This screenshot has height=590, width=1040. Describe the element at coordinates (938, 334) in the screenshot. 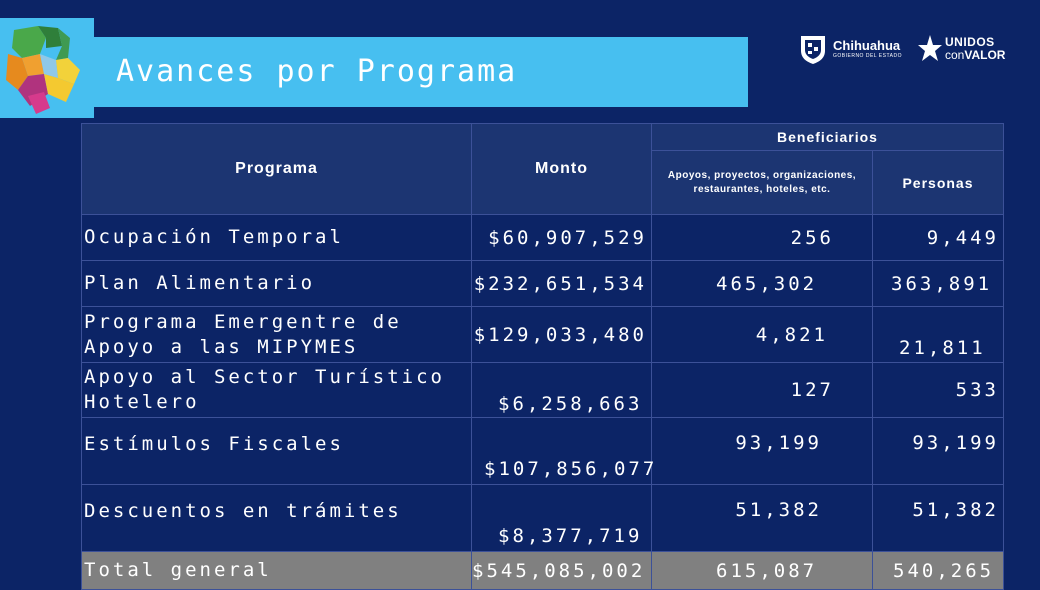

I see `cell-personas: 21,811` at that location.